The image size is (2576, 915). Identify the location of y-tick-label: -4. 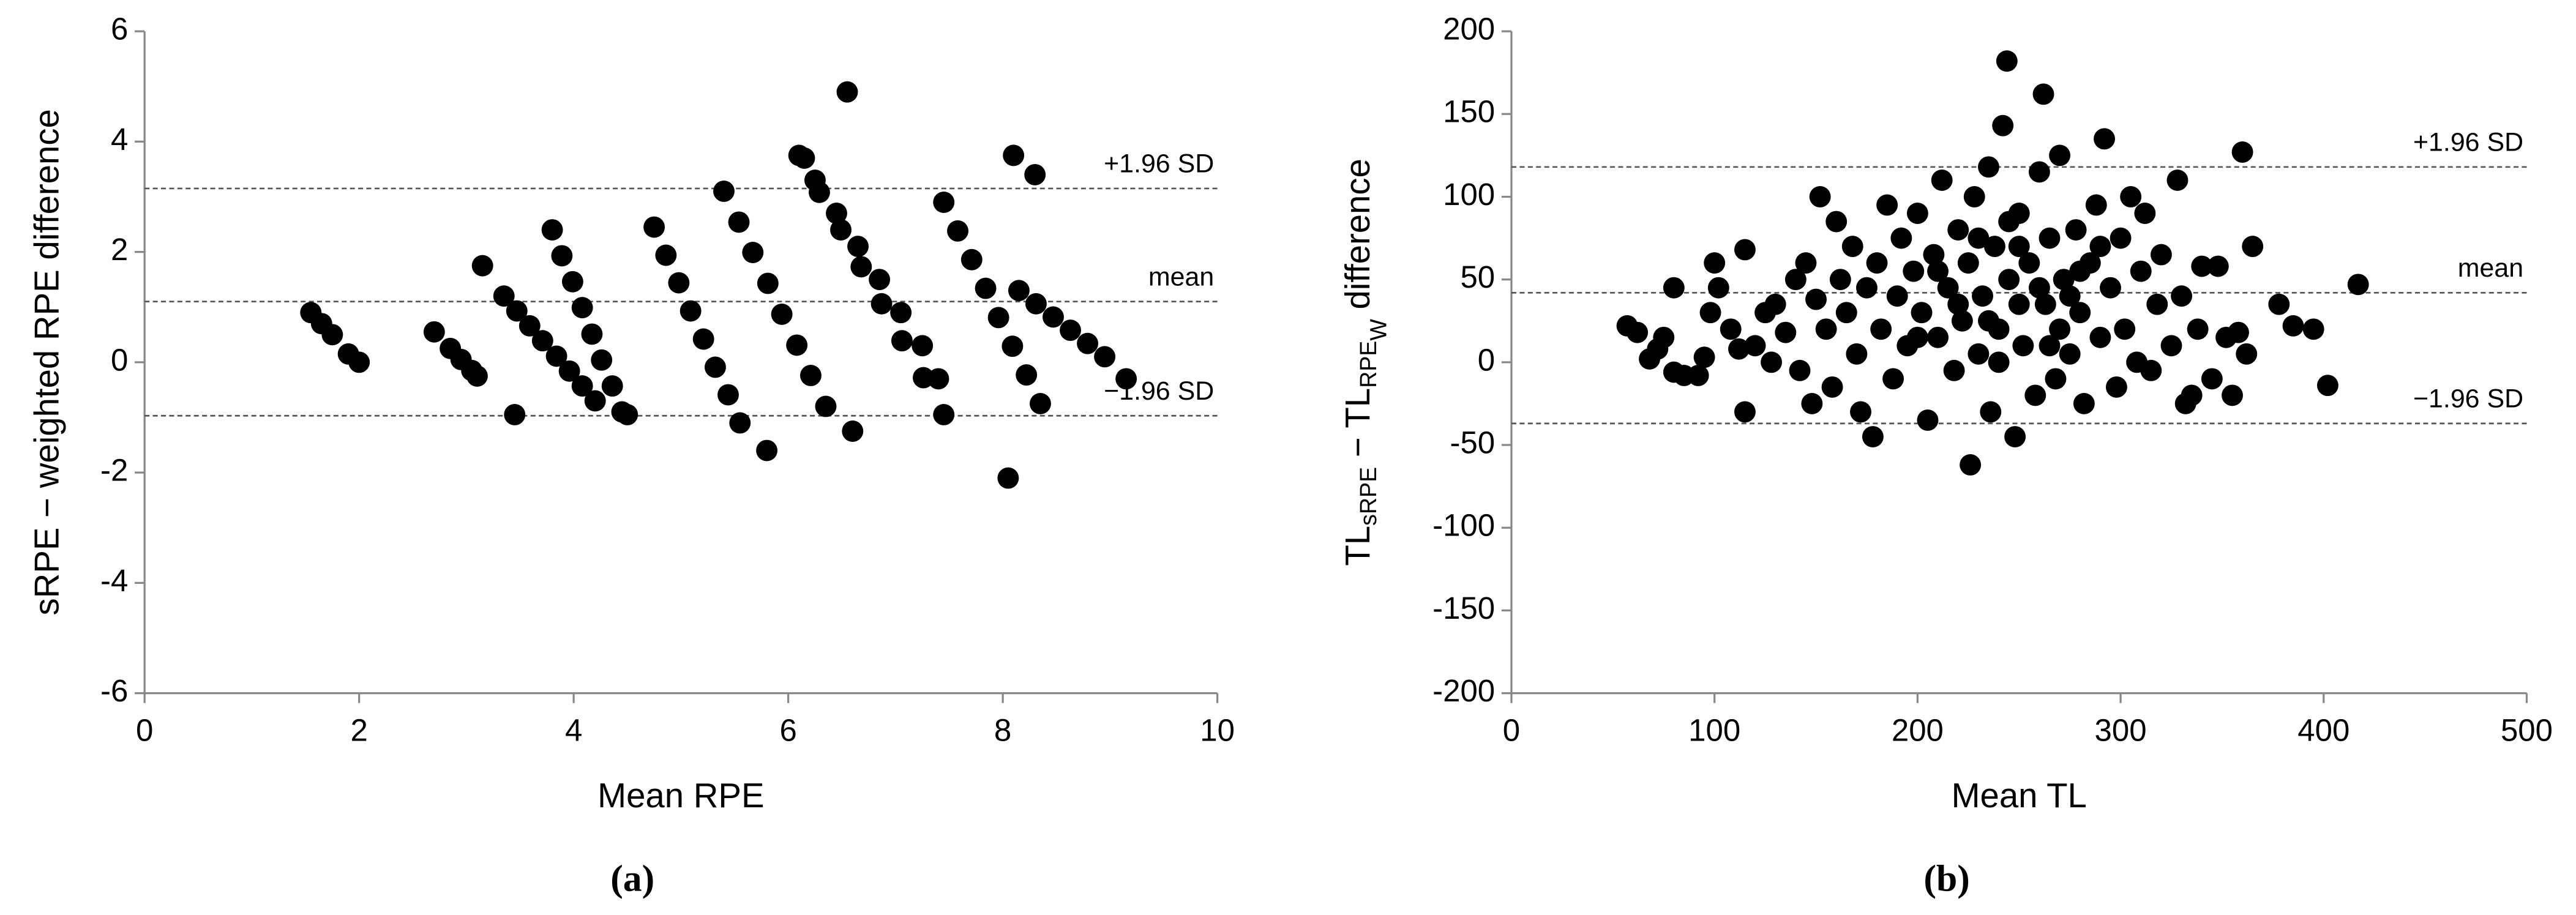
(114, 581).